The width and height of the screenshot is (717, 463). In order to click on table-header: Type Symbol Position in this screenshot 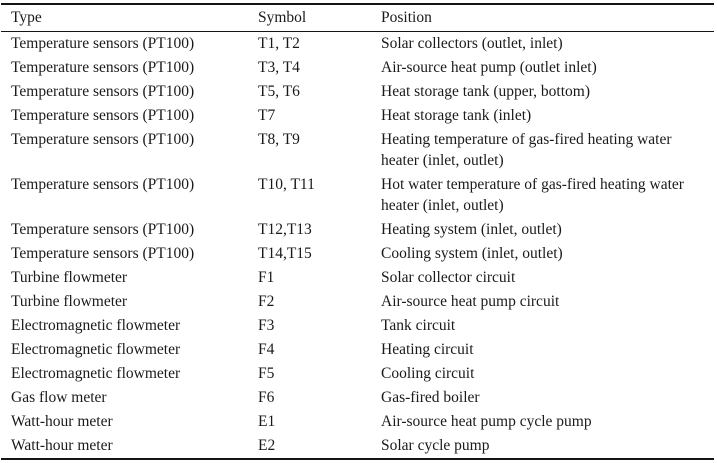, I will do `click(357, 18)`.